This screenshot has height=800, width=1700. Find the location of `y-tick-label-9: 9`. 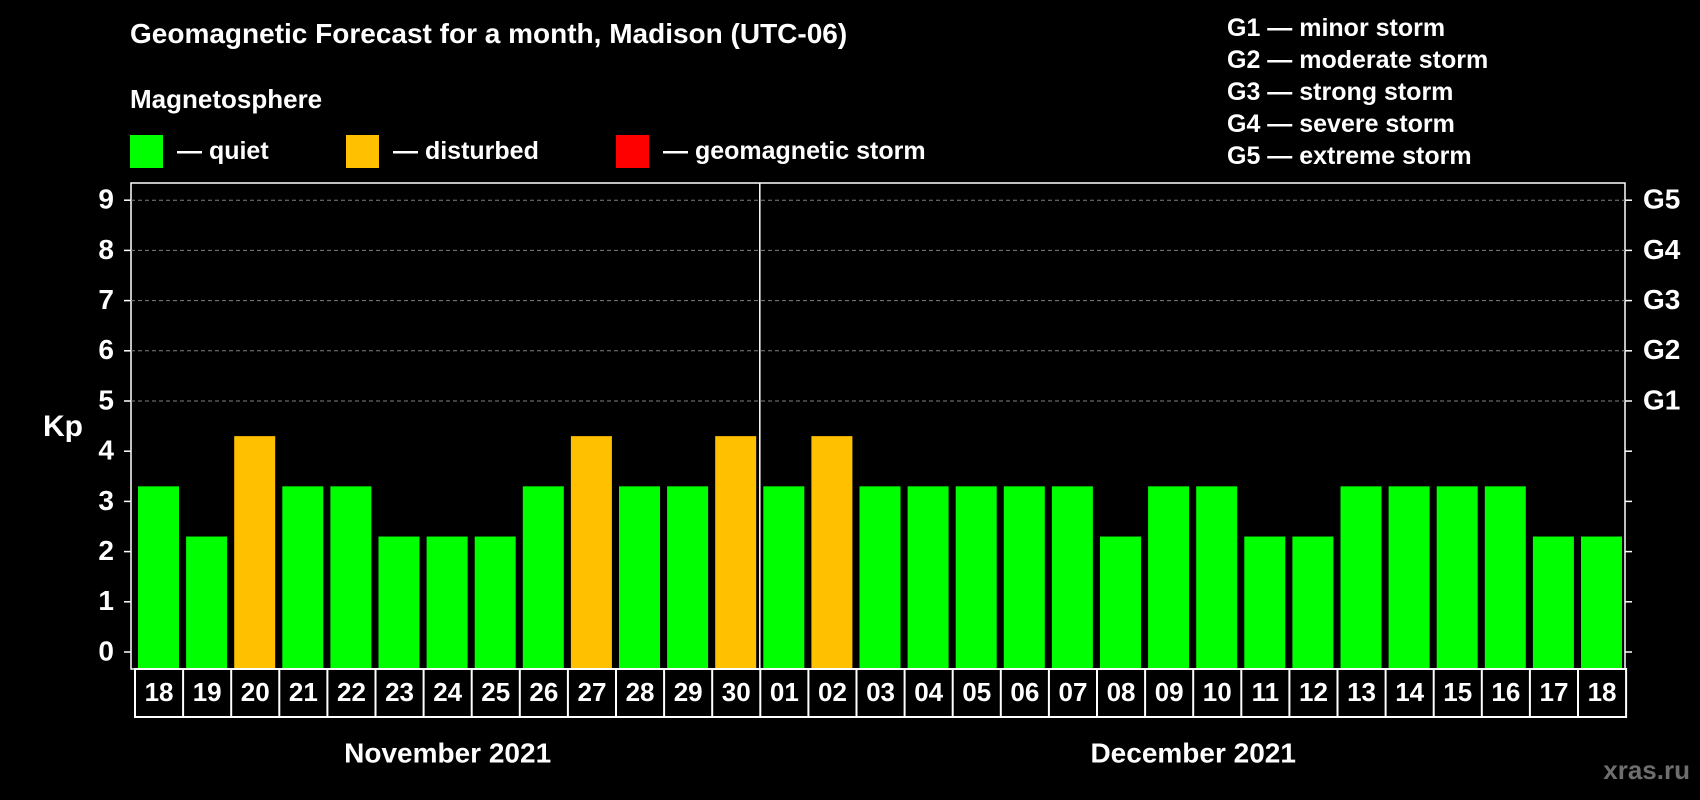

y-tick-label-9: 9 is located at coordinates (106, 199).